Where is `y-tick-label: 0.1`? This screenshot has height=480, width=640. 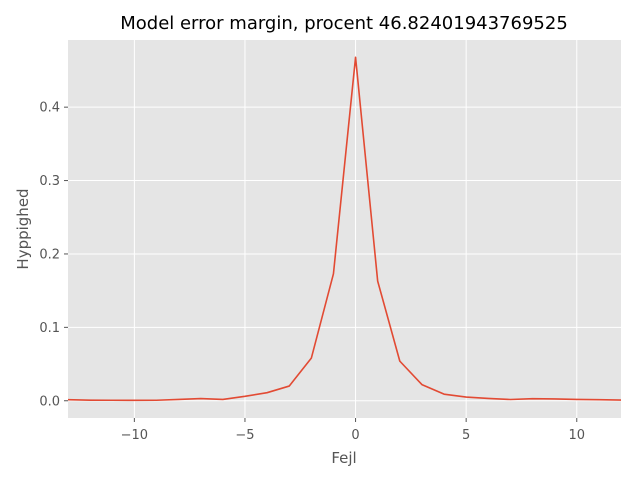 y-tick-label: 0.1 is located at coordinates (49, 328).